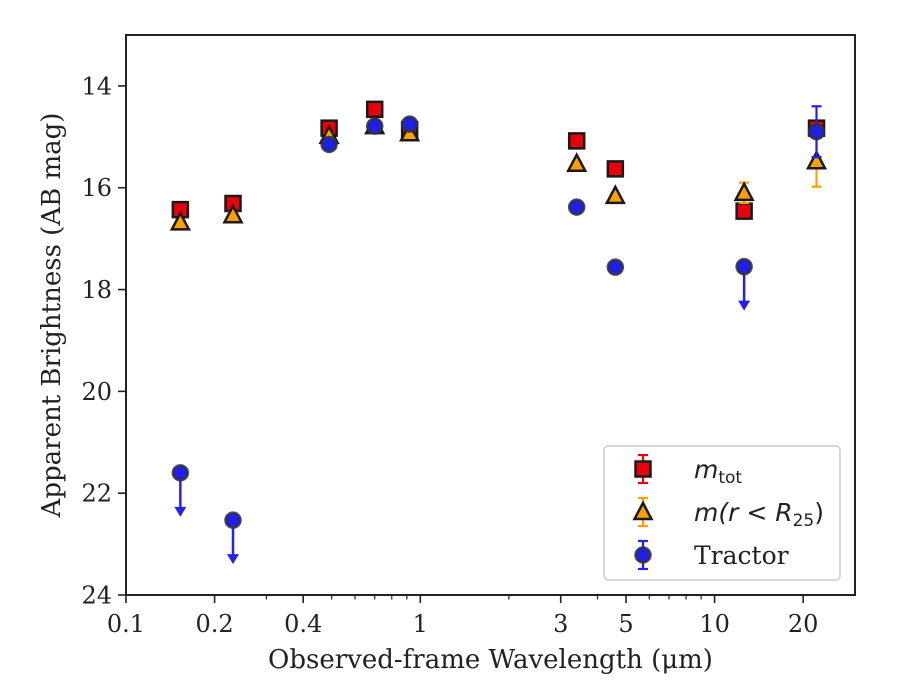 The height and width of the screenshot is (700, 900). I want to click on x-axis-ticks: 0.1 0.2 0.4 1 3 5 10 20, so click(463, 616).